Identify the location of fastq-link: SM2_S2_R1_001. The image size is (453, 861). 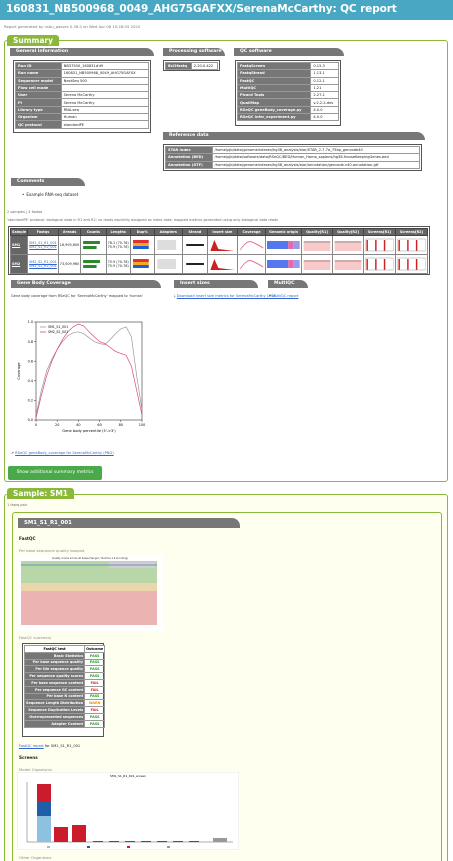
(43, 262).